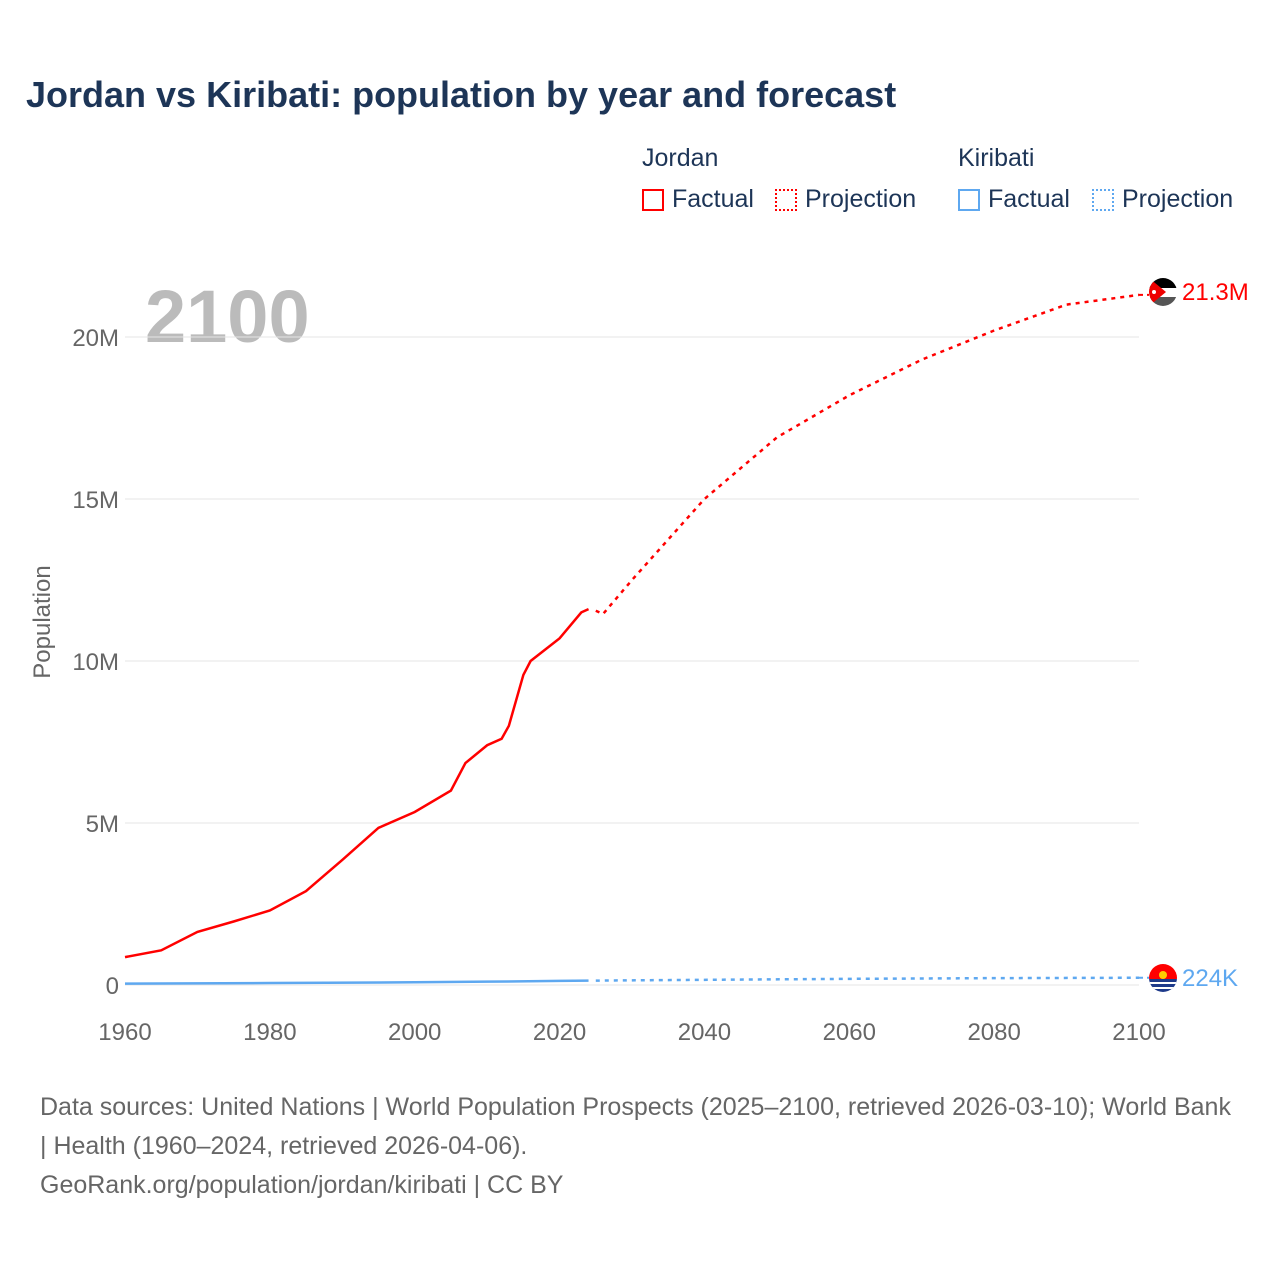 This screenshot has width=1280, height=1280. What do you see at coordinates (704, 1032) in the screenshot?
I see `x-tick-label: 2040` at bounding box center [704, 1032].